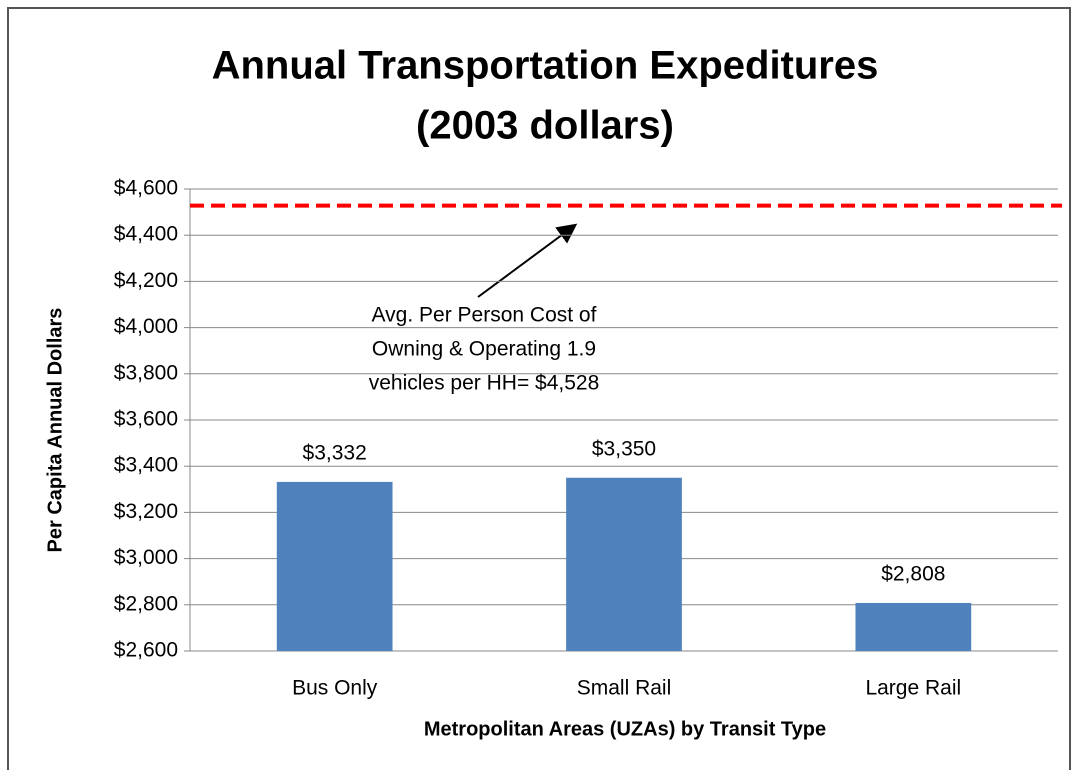 Image resolution: width=1078 pixels, height=770 pixels. I want to click on y-tick-label: $4,600, so click(146, 188).